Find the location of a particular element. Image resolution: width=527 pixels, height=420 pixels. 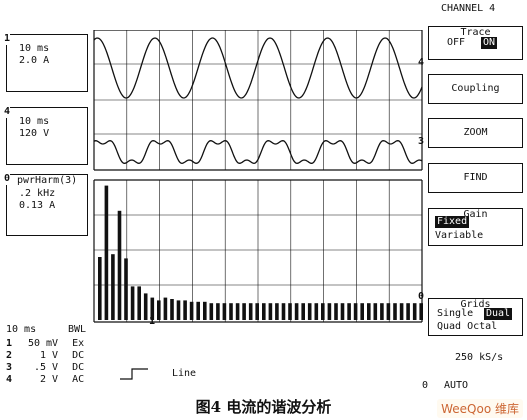

trigger-edge-icon is located at coordinates (134, 374).